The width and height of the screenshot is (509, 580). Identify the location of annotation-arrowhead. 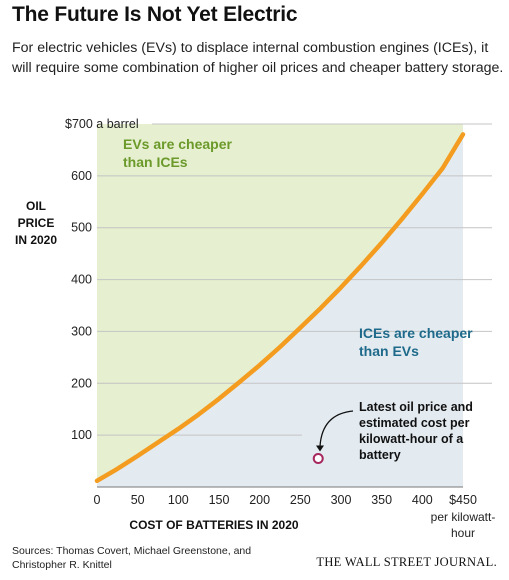
(320, 448).